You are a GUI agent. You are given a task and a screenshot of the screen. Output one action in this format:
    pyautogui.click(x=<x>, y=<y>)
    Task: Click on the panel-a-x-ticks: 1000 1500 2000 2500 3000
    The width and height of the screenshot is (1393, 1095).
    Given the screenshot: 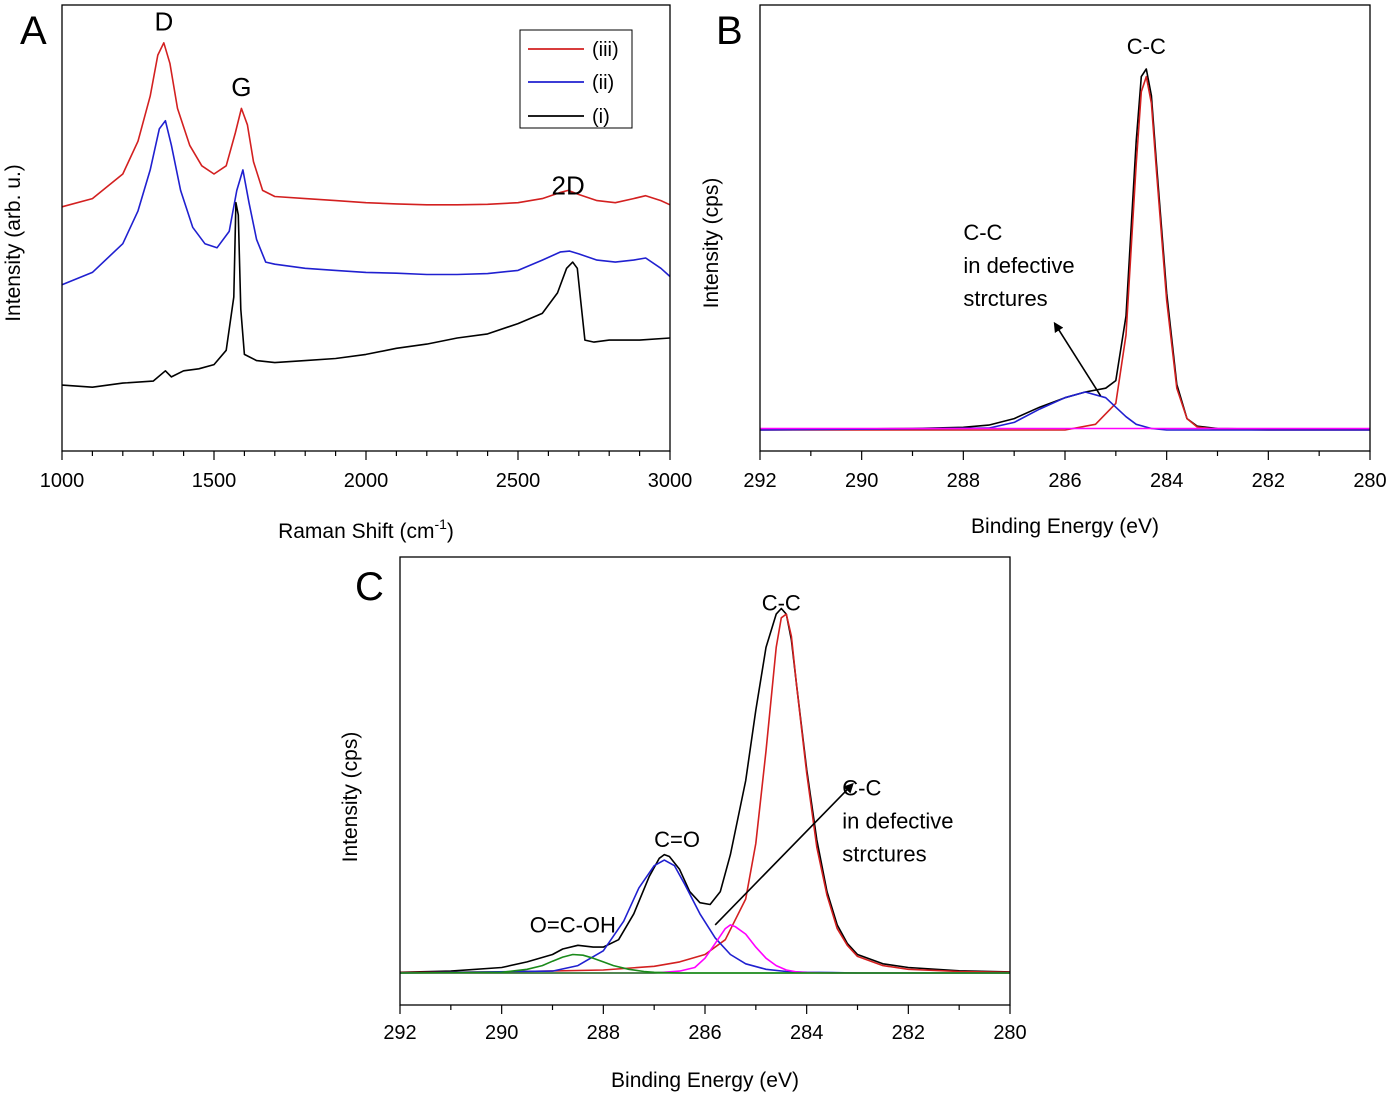 What is the action you would take?
    pyautogui.click(x=366, y=471)
    